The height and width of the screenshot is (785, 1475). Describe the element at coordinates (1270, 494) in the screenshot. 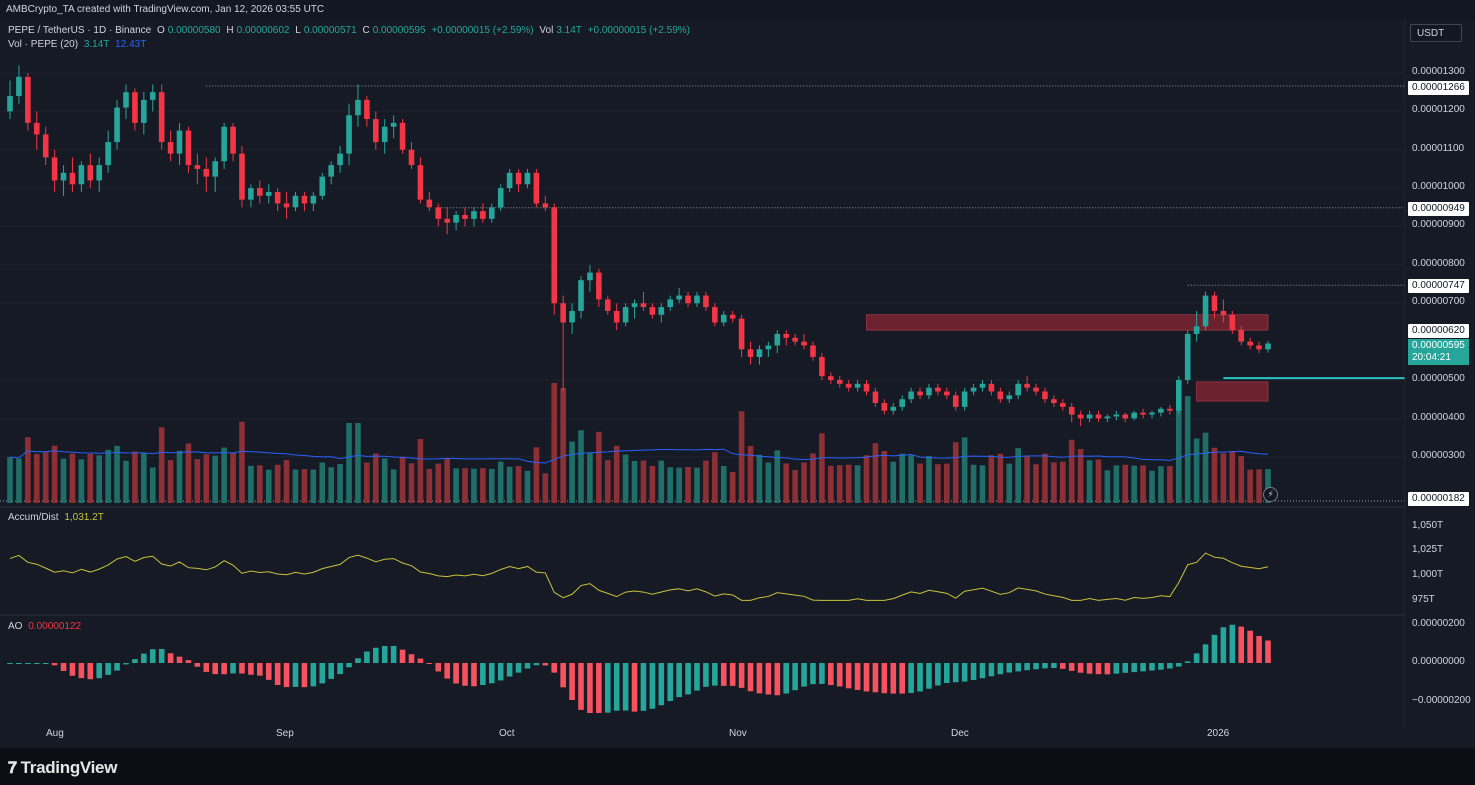

I see `lightning-icon: ⚡` at that location.